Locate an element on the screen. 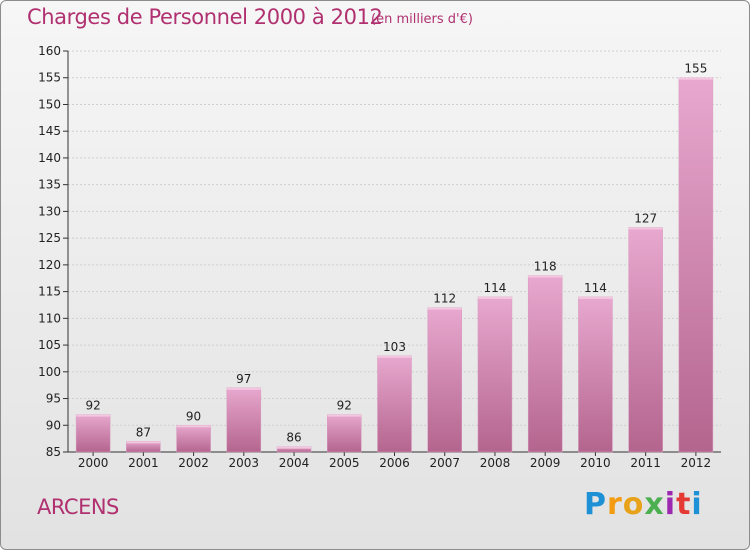  x-tick-label: 2009 is located at coordinates (545, 463).